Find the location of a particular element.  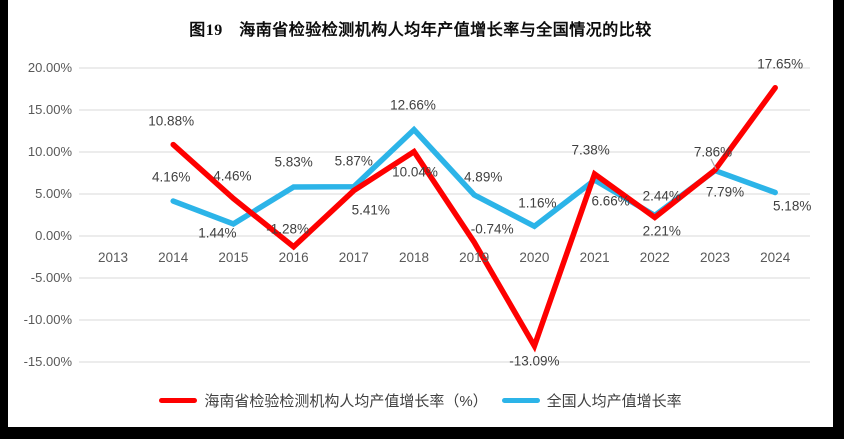

legend-swatch-national-line is located at coordinates (520, 400).